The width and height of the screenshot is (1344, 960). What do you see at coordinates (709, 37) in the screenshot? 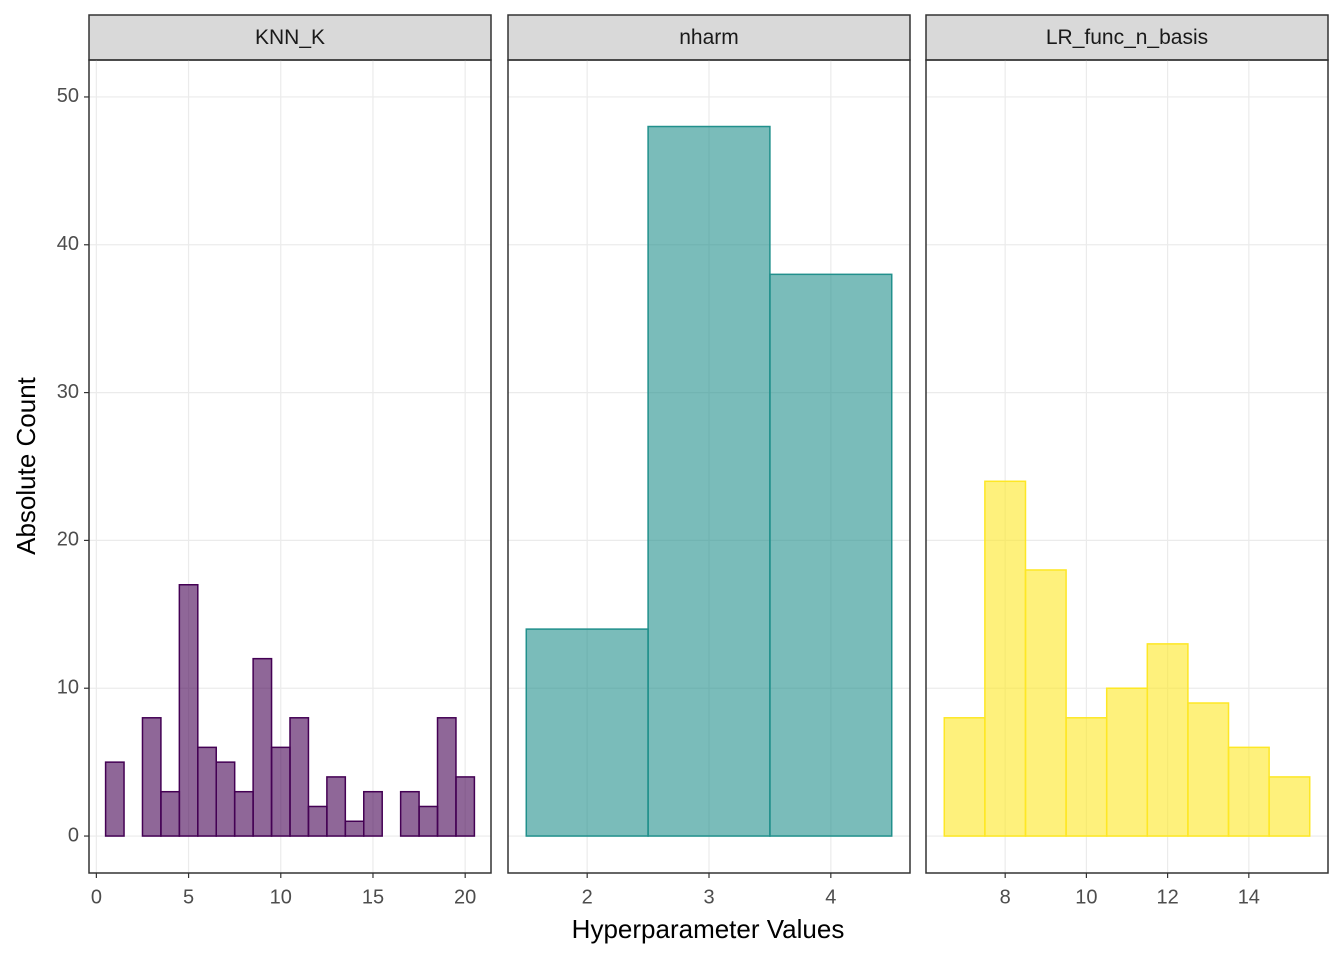
I see `strip-label: nharm` at bounding box center [709, 37].